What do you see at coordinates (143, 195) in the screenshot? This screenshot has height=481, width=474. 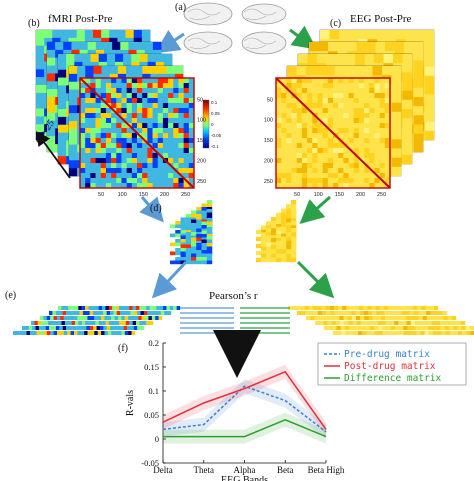 I see `fmri-x-tick: 150` at bounding box center [143, 195].